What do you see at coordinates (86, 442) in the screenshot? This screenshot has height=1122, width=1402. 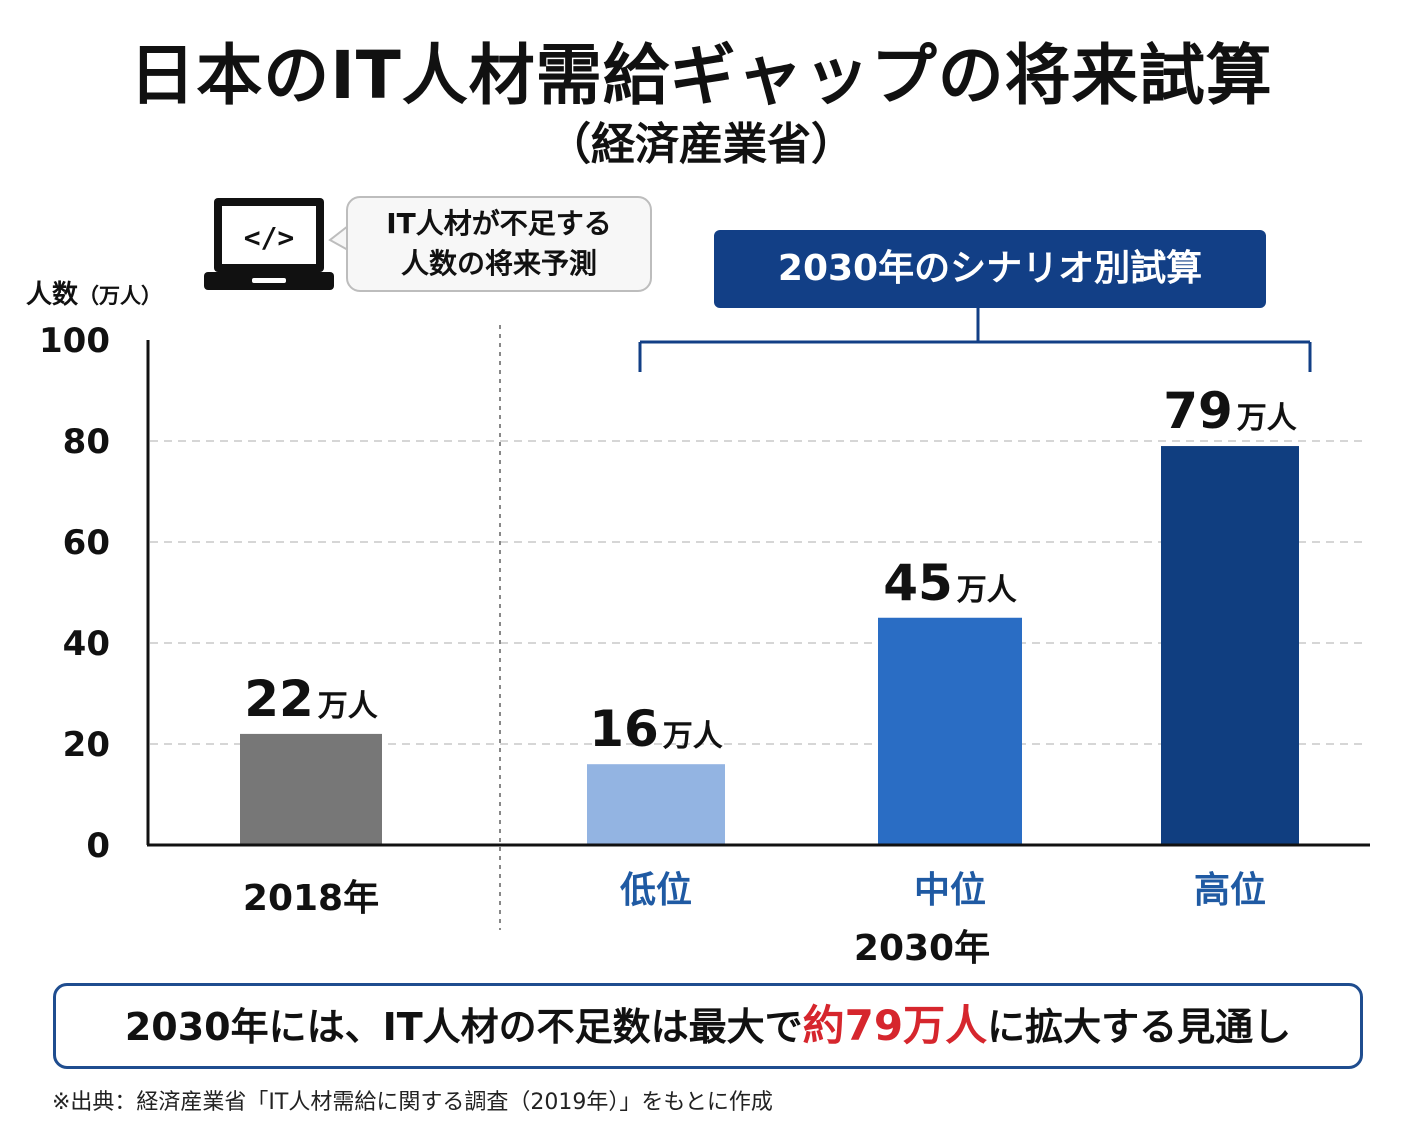 I see `y-tick-80: 80` at bounding box center [86, 442].